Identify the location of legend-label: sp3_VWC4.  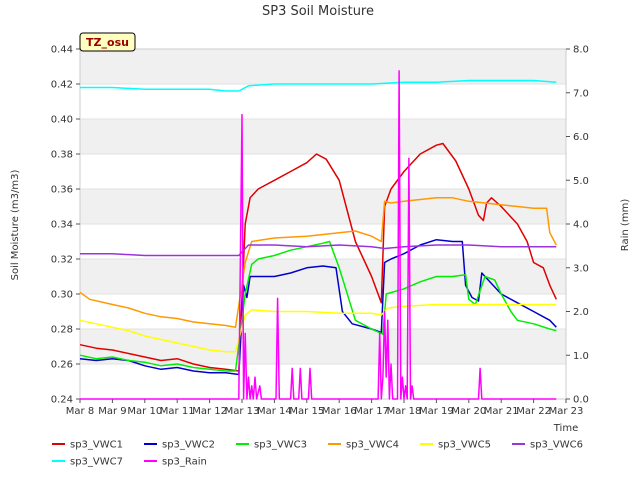
(372, 445).